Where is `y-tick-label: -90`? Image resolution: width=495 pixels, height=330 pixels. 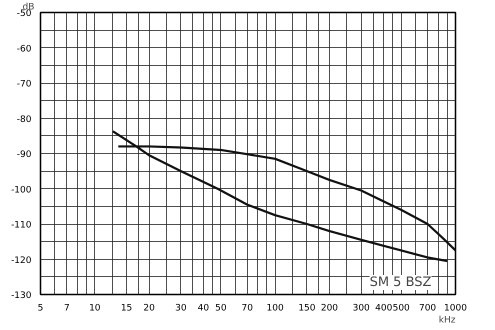
y-tick-label: -90 is located at coordinates (24, 155).